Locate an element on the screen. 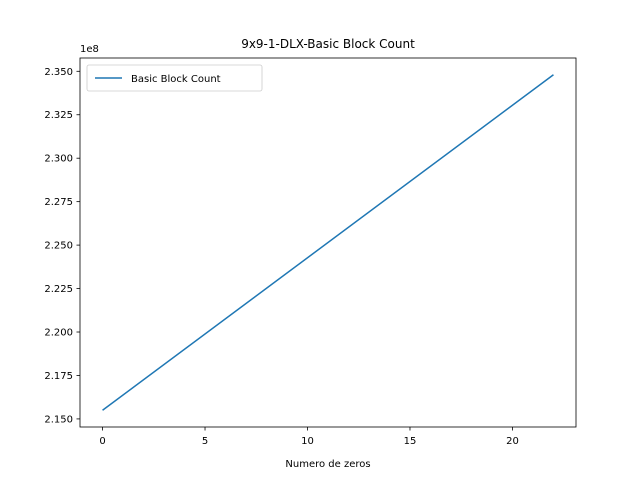  legend-box is located at coordinates (174, 78).